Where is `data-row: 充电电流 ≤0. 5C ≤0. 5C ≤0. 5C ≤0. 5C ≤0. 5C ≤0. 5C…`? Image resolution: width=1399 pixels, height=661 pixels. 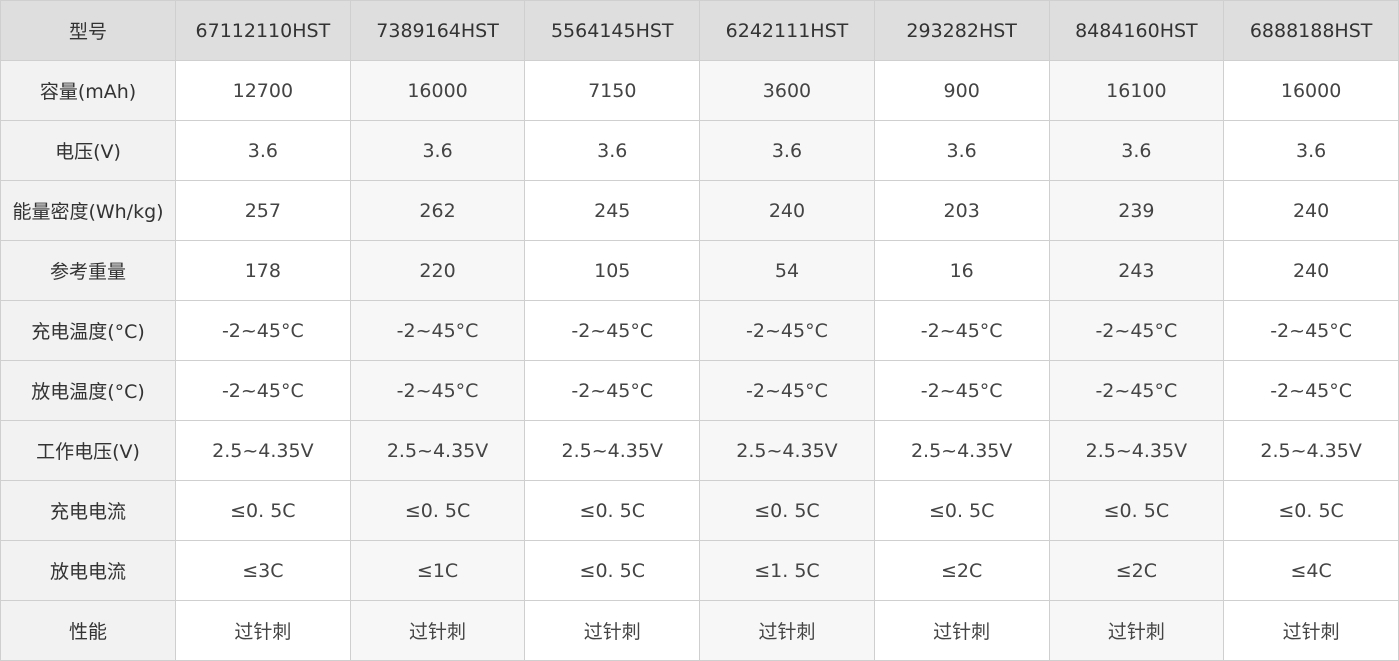 data-row: 充电电流 ≤0. 5C ≤0. 5C ≤0. 5C ≤0. 5C ≤0. 5C ≤0. 5C… is located at coordinates (699, 510).